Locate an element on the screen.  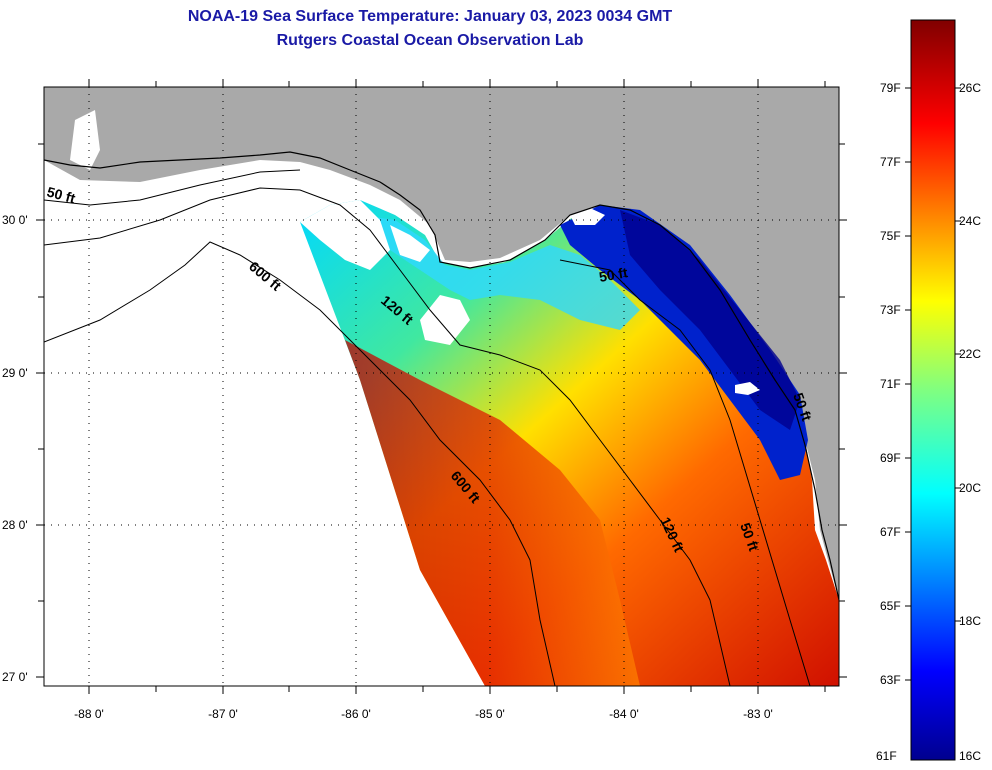
contour-50ft-east is located at coordinates (685, 472).